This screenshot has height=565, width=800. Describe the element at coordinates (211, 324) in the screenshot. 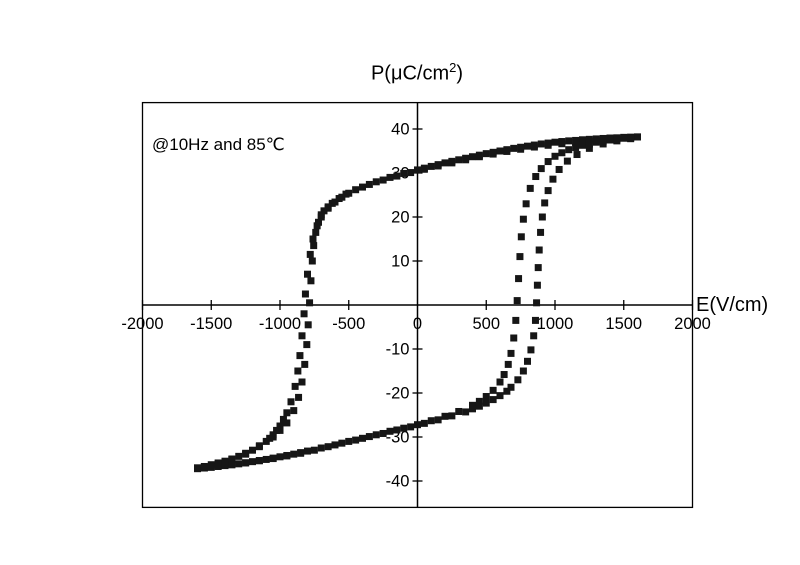

I see `x-tick-label: -1500` at that location.